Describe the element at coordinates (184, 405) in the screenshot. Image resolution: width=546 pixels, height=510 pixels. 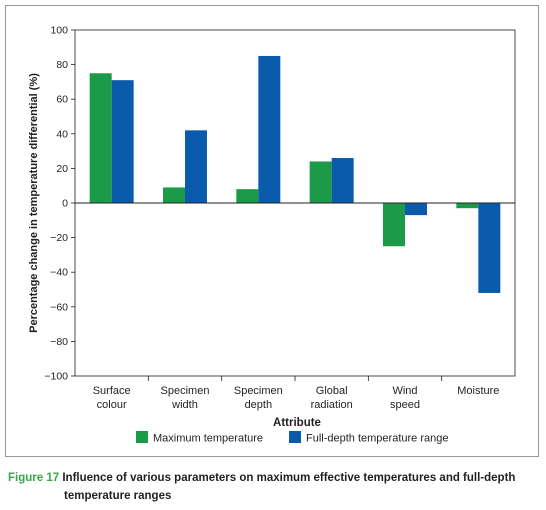
I see `x-tick-label: width` at that location.